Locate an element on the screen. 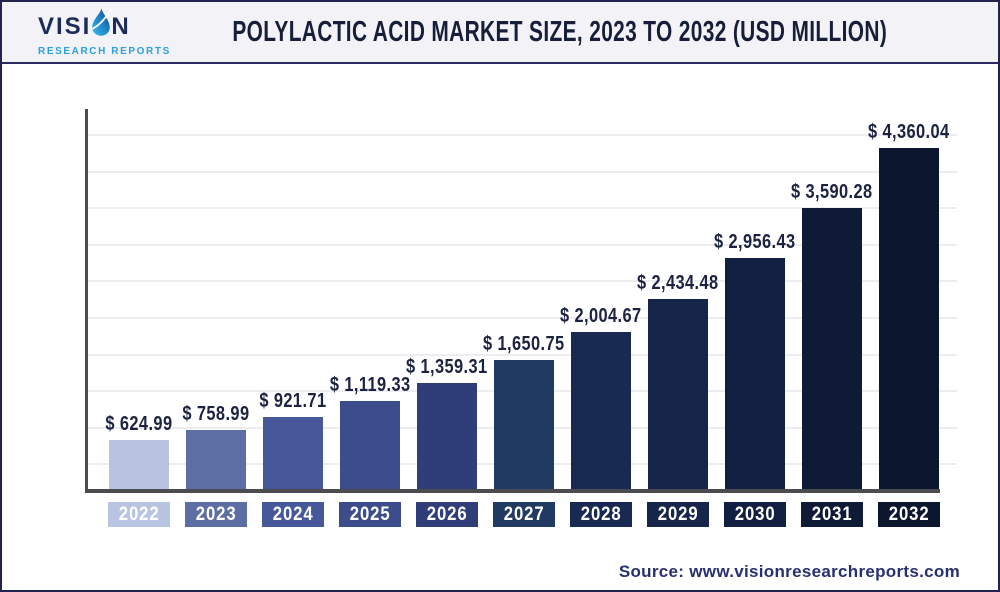  x-axis-label-2031: 2031 is located at coordinates (832, 514).